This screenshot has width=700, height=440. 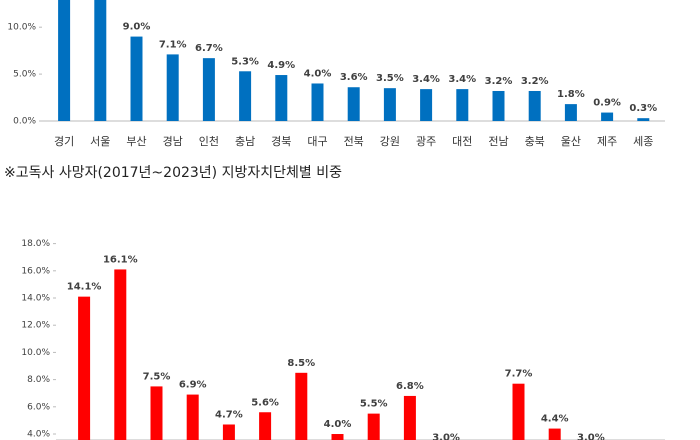 What do you see at coordinates (35, 271) in the screenshot?
I see `y-tick-label: 16.0%` at bounding box center [35, 271].